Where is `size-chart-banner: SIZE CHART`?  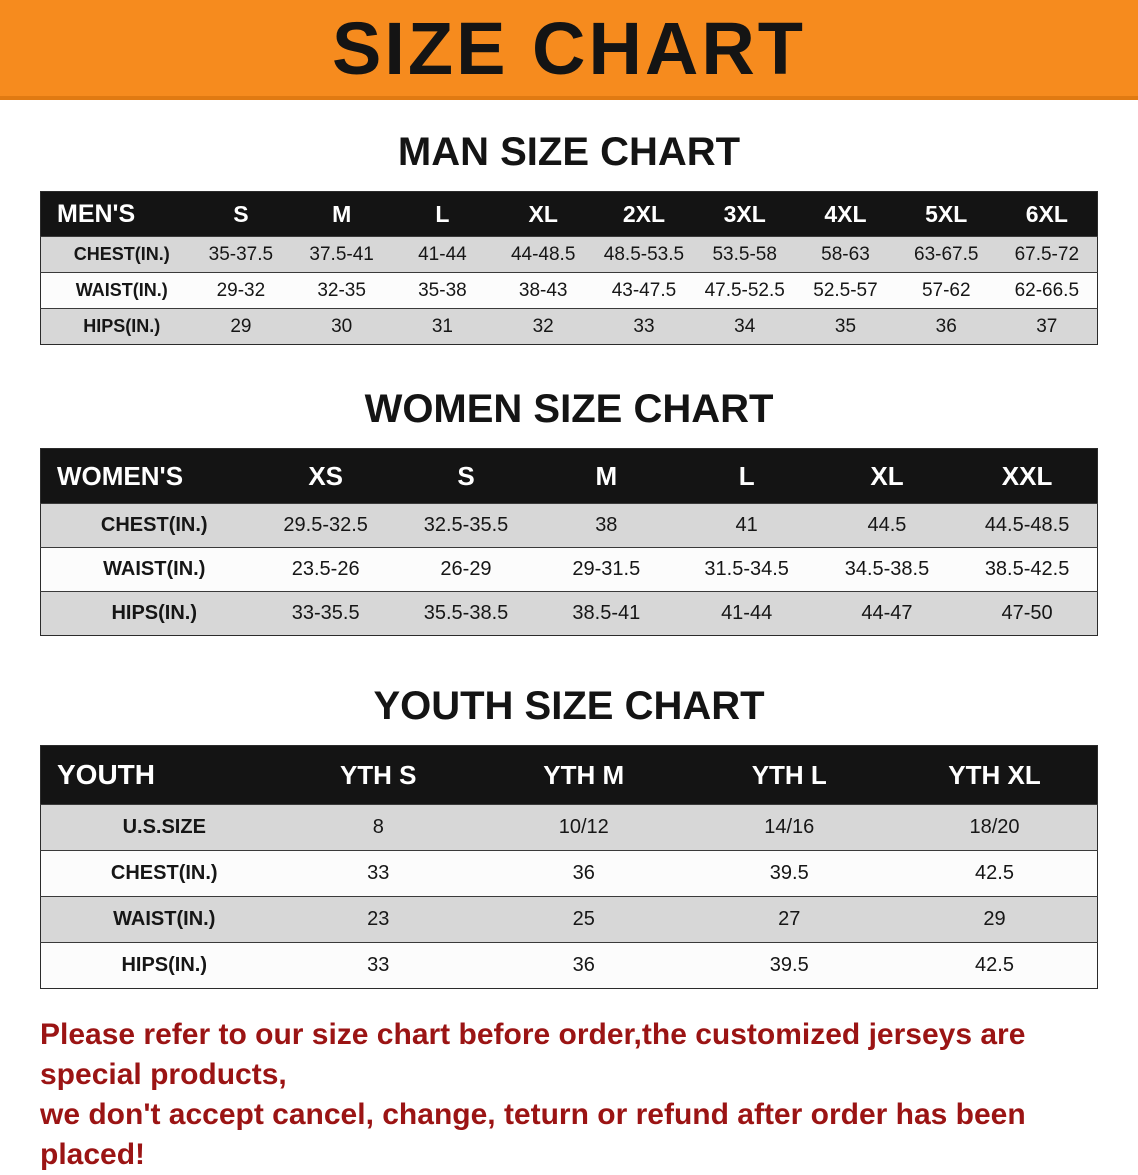 size-chart-banner: SIZE CHART is located at coordinates (569, 50).